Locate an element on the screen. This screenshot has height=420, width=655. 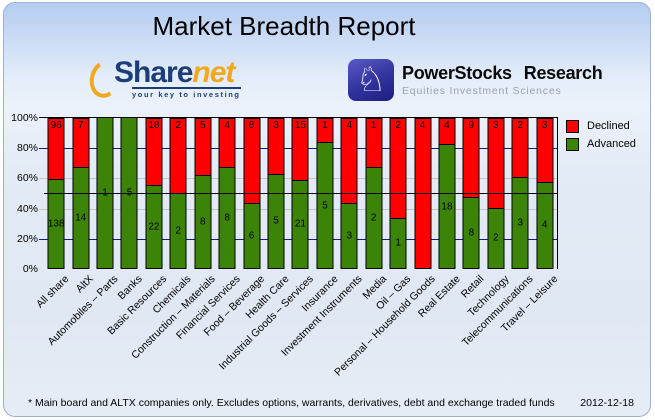
y-tick-label: 60% is located at coordinates (27, 178).